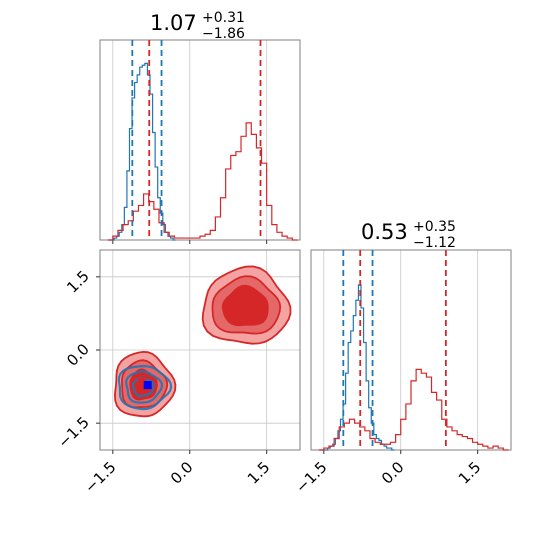 Image resolution: width=550 pixels, height=550 pixels. I want to click on title-param2-plus: +0.35, so click(434, 227).